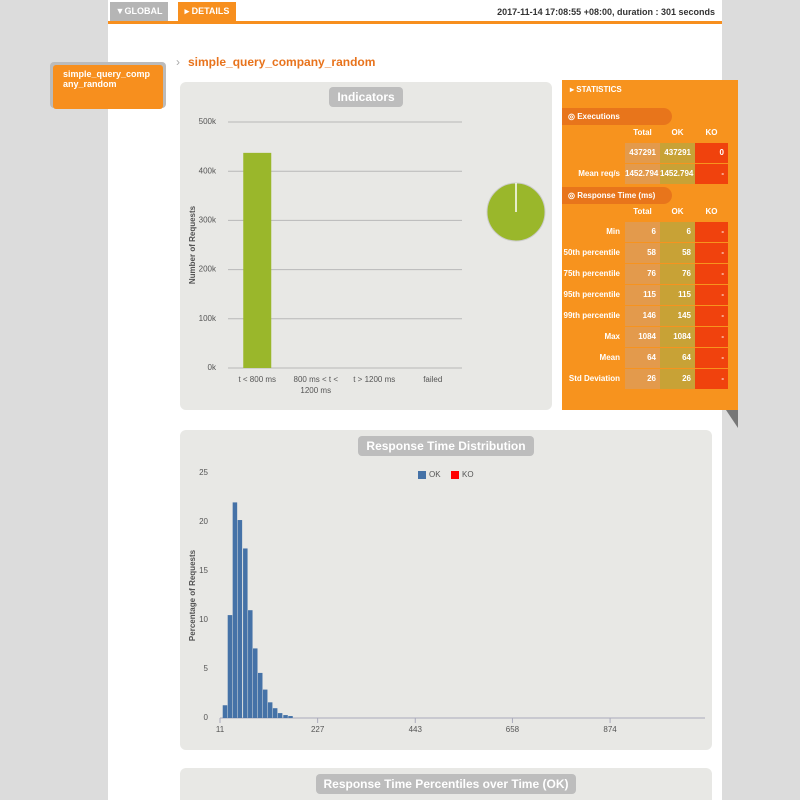  What do you see at coordinates (513, 729) in the screenshot?
I see `x-tick-label: 658` at bounding box center [513, 729].